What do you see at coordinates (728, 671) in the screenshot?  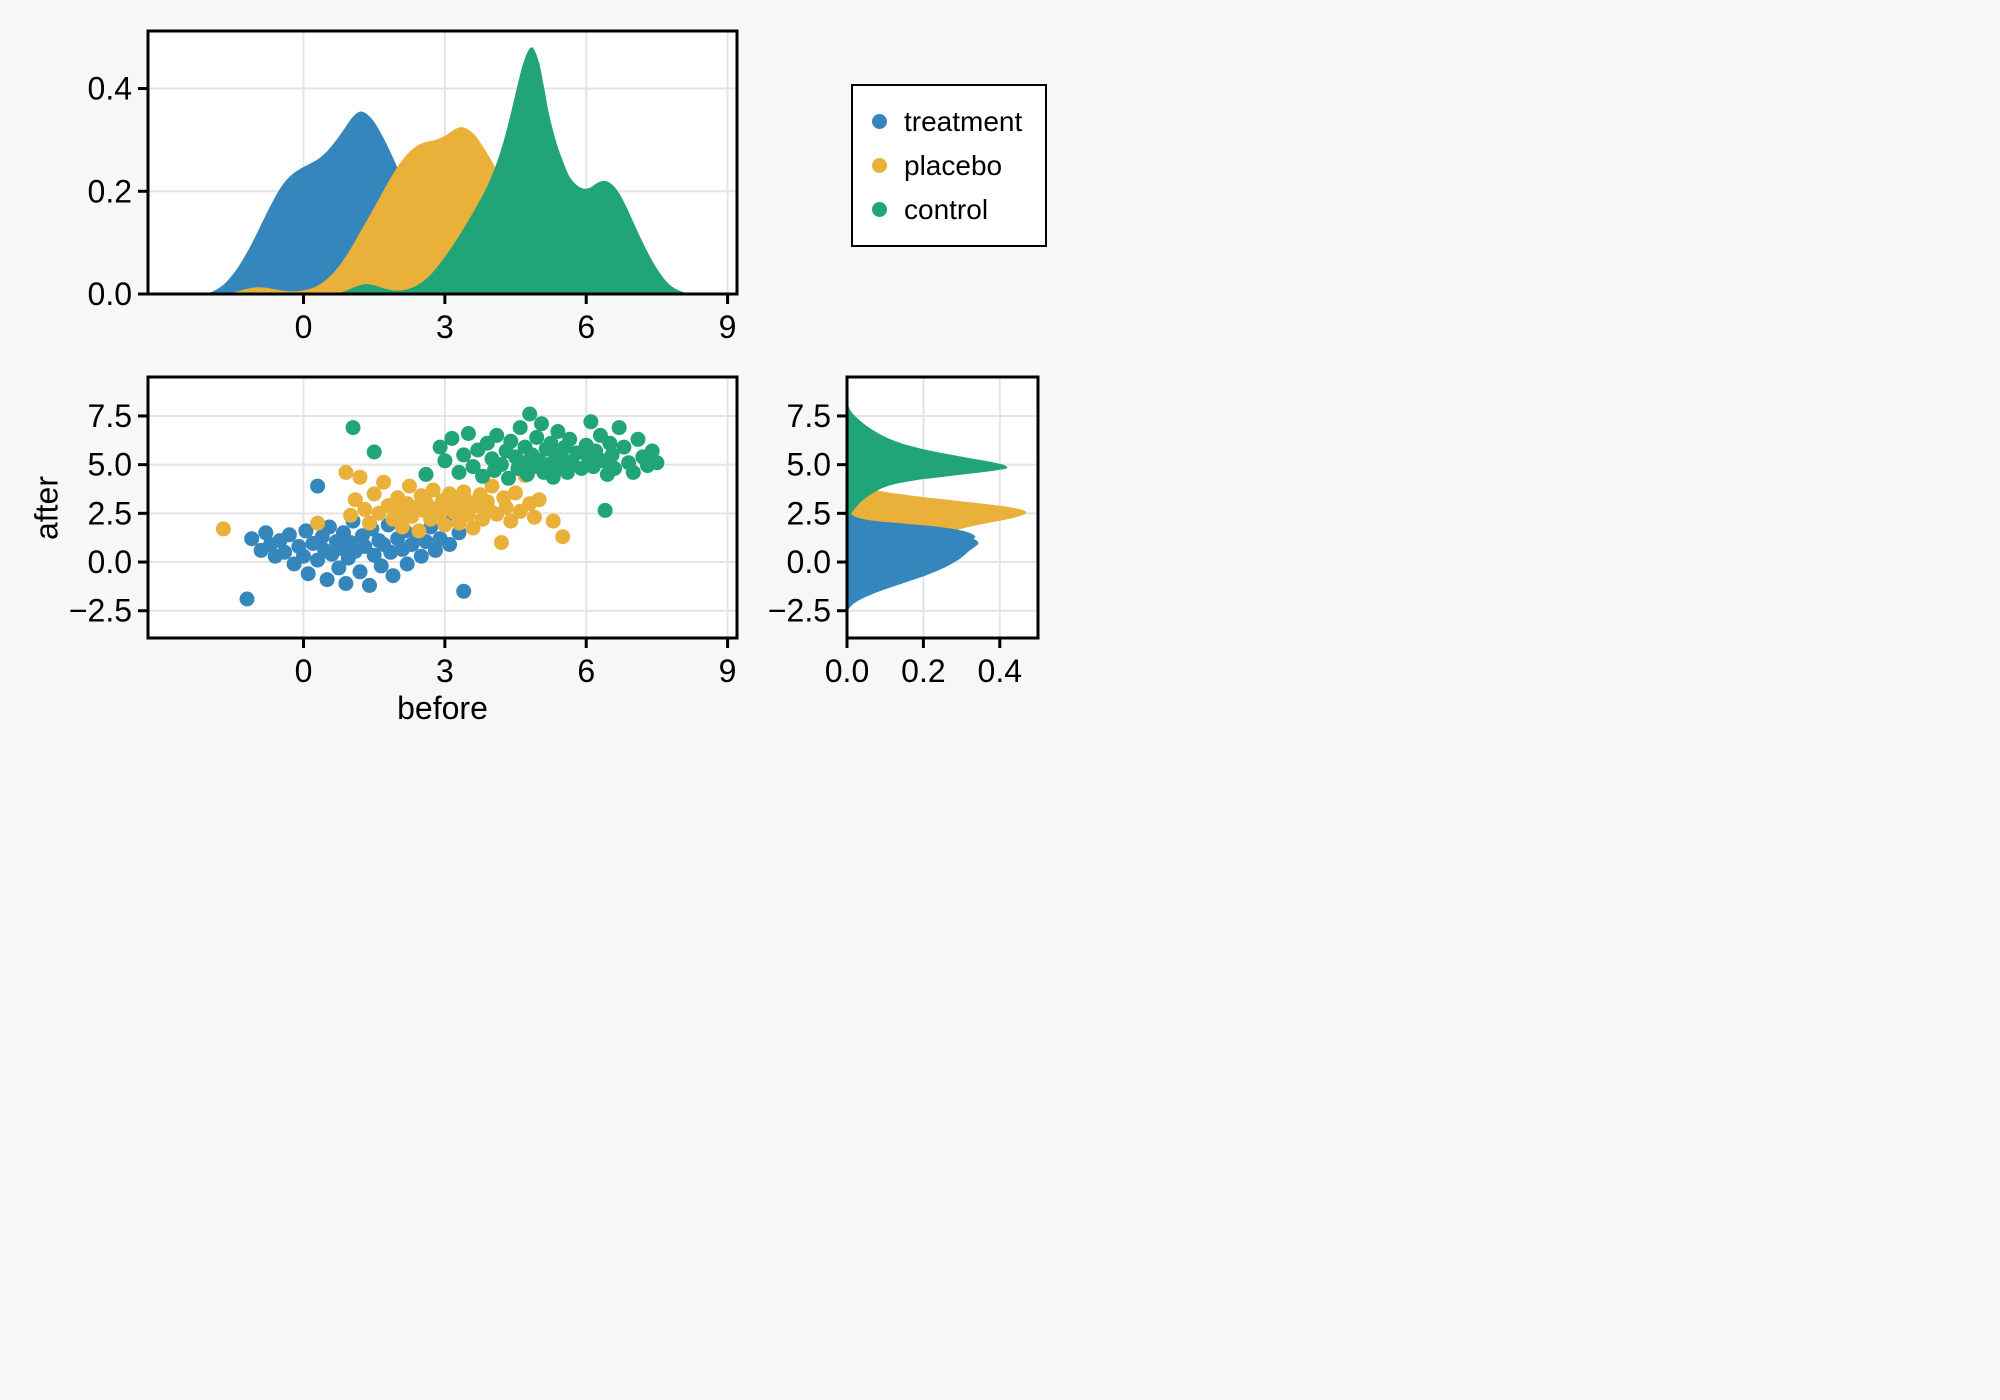 I see `x-tick-label: 9` at bounding box center [728, 671].